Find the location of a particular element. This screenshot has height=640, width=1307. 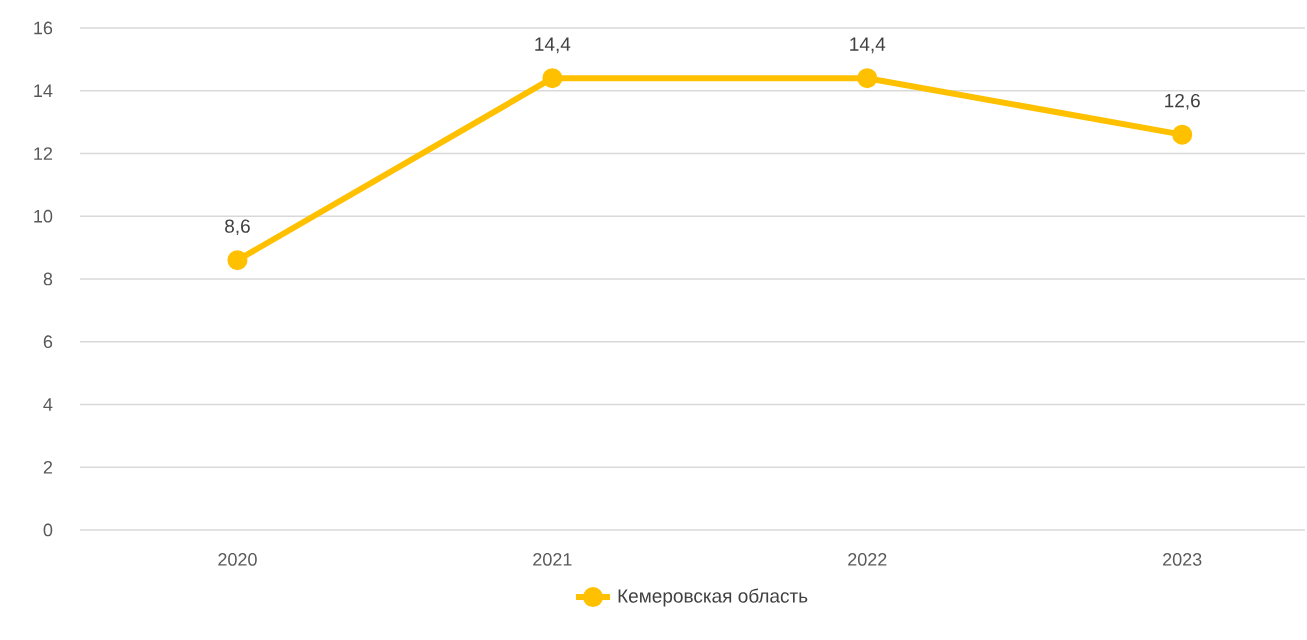

y-tick-label: 8 is located at coordinates (48, 279).